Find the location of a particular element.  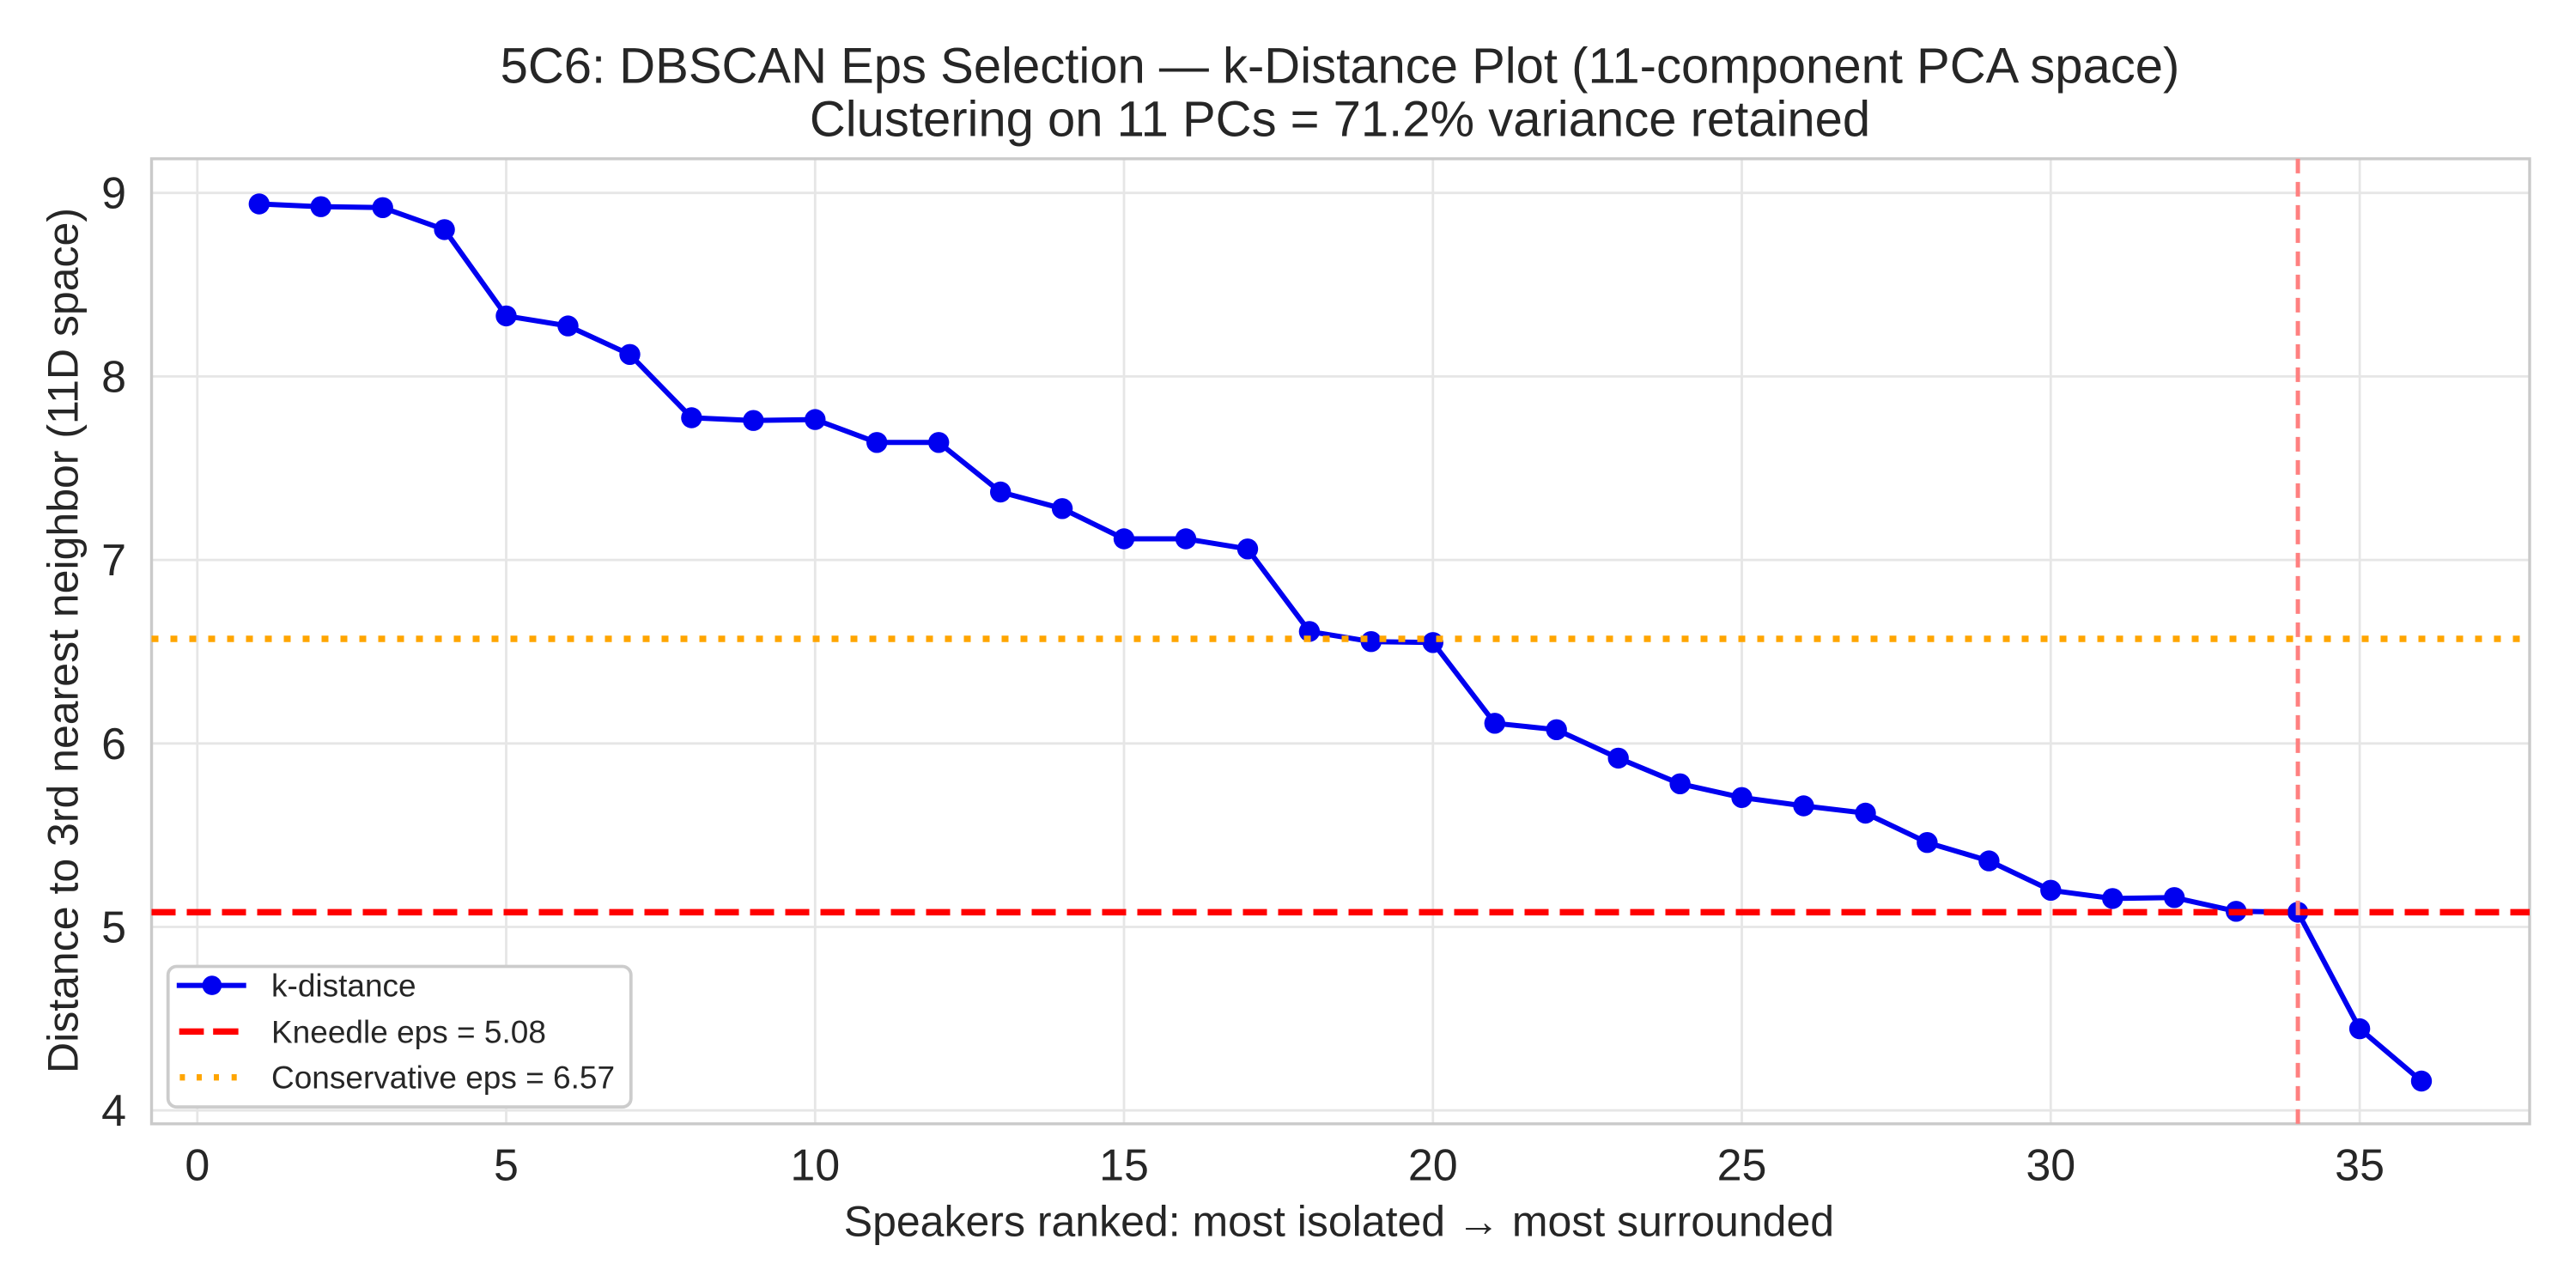

svg-text: 10 is located at coordinates (815, 1166).